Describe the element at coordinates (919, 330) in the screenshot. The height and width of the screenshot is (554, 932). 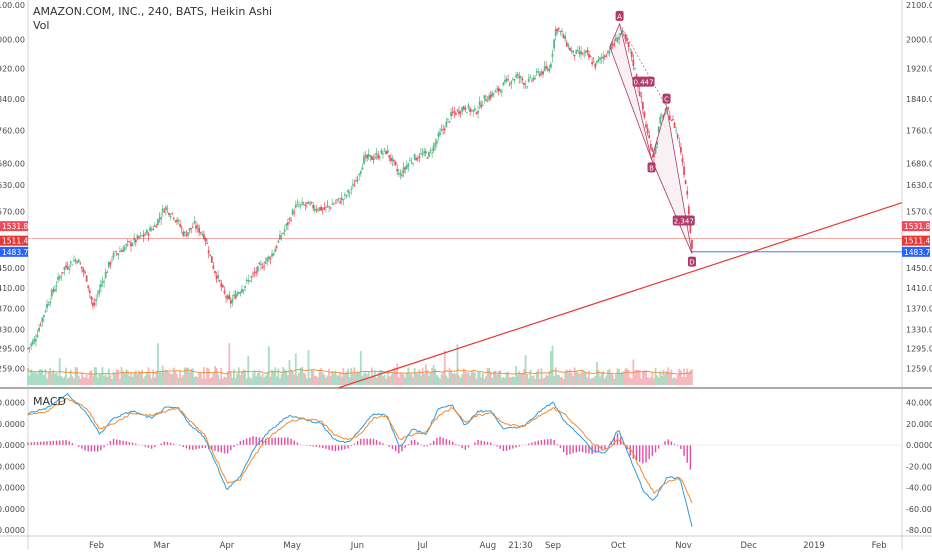
I see `price-tick-right: 1330.00` at that location.